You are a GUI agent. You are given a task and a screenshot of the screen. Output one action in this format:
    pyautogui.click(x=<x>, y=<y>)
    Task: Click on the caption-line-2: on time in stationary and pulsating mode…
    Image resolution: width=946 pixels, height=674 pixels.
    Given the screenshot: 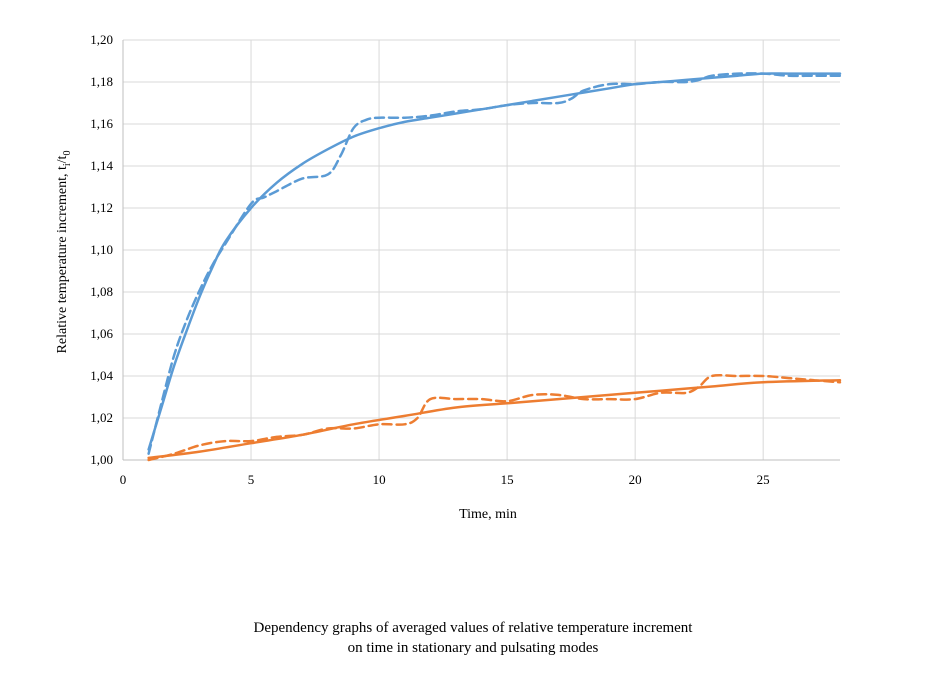 What is the action you would take?
    pyautogui.click(x=473, y=648)
    